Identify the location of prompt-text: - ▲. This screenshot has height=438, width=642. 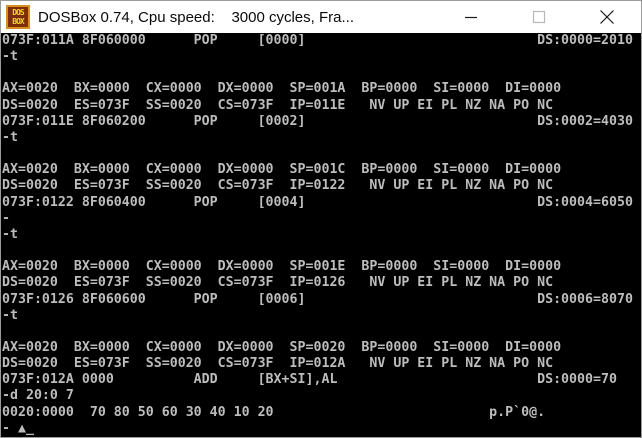
(14, 428).